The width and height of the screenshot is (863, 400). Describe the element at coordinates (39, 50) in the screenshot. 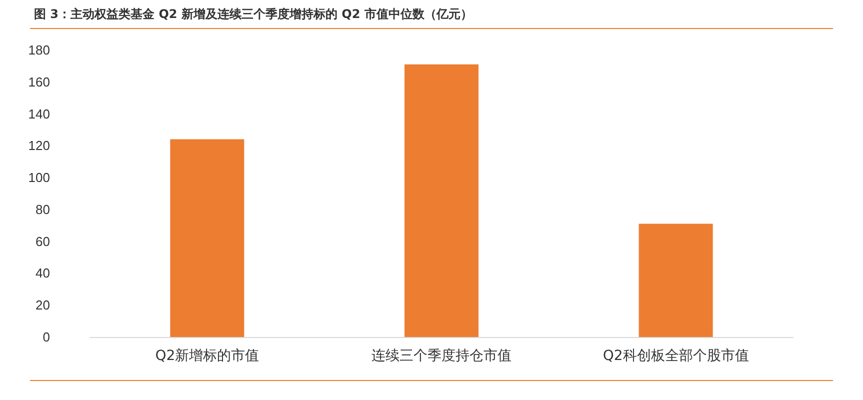

I see `y-tick-label: 180` at that location.